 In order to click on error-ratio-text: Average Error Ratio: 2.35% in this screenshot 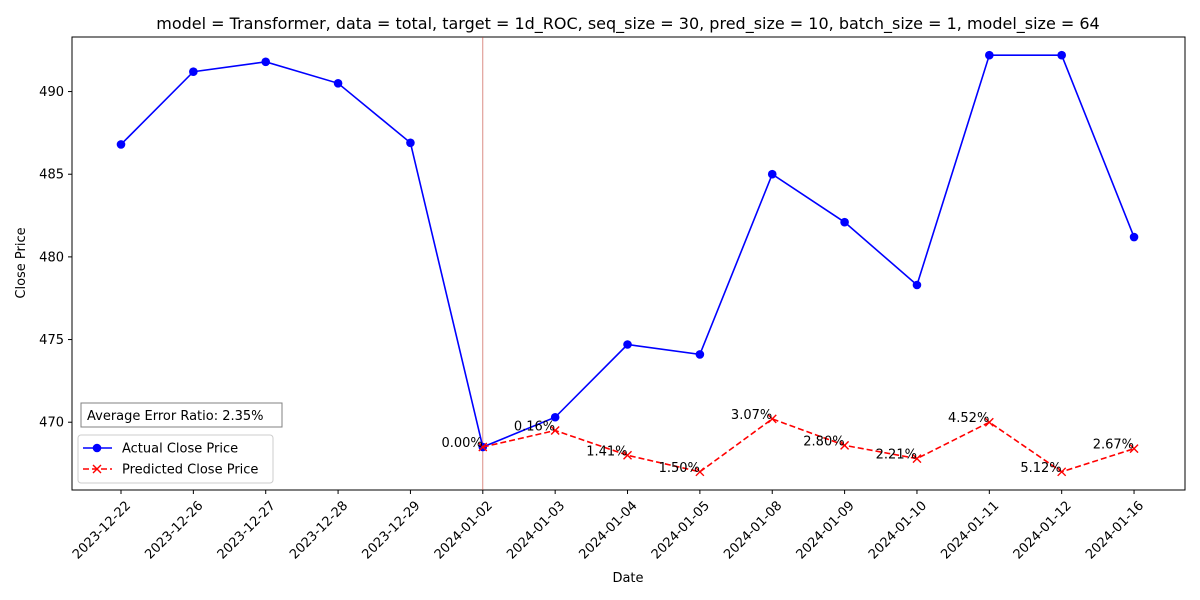, I will do `click(175, 416)`.